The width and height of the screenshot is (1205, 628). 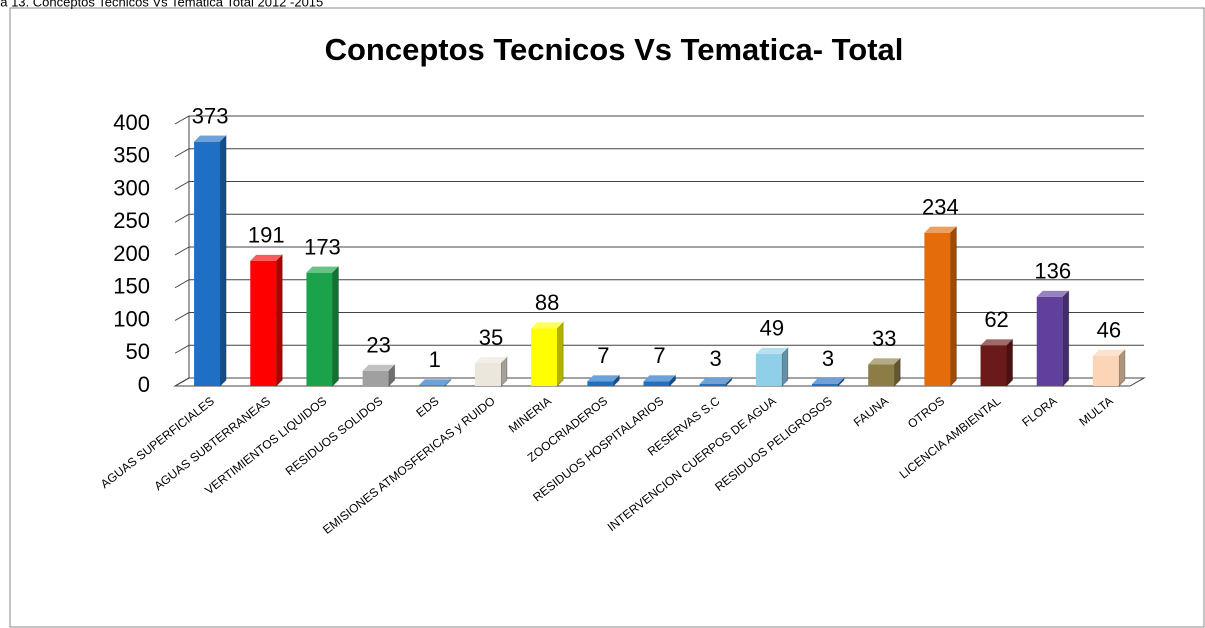 What do you see at coordinates (614, 49) in the screenshot?
I see `chart-title: Conceptos Tecnicos Vs Tematica- Total` at bounding box center [614, 49].